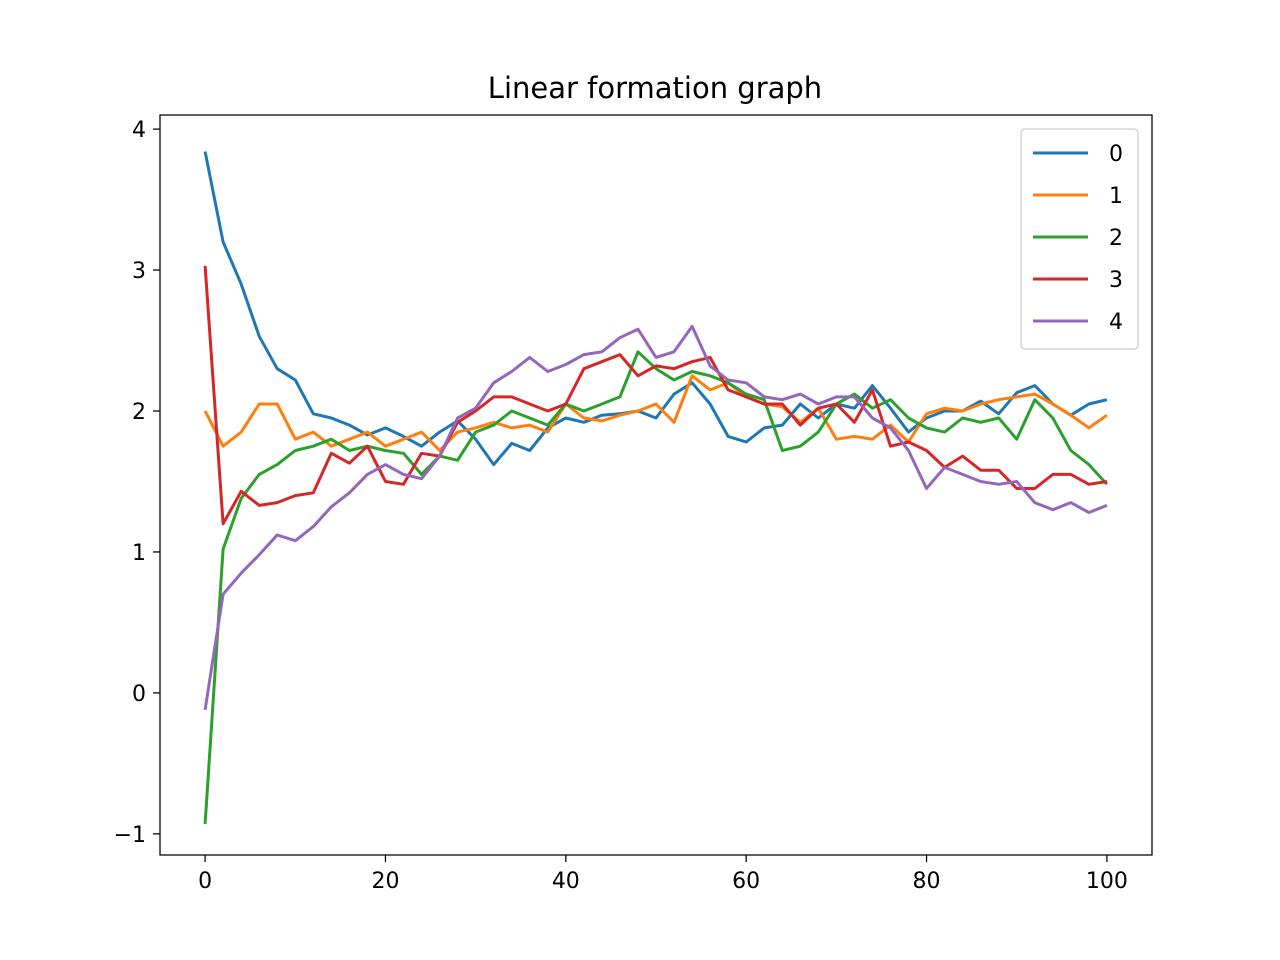  What do you see at coordinates (139, 130) in the screenshot?
I see `y-tick-label: 4` at bounding box center [139, 130].